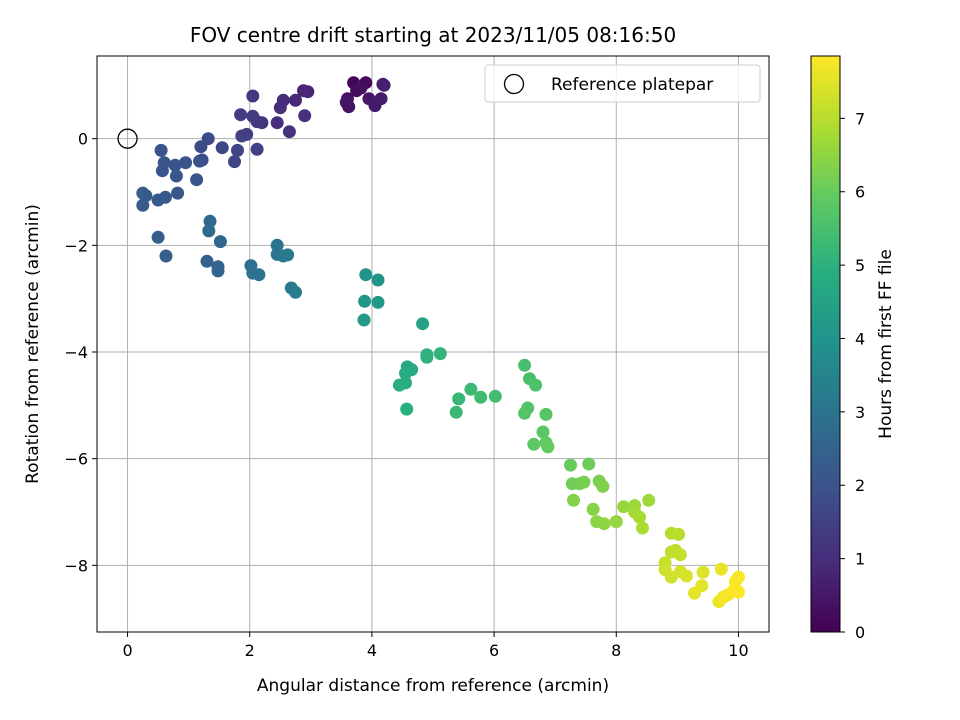 The image size is (960, 720). Describe the element at coordinates (494, 650) in the screenshot. I see `x-tick-label: 6` at that location.